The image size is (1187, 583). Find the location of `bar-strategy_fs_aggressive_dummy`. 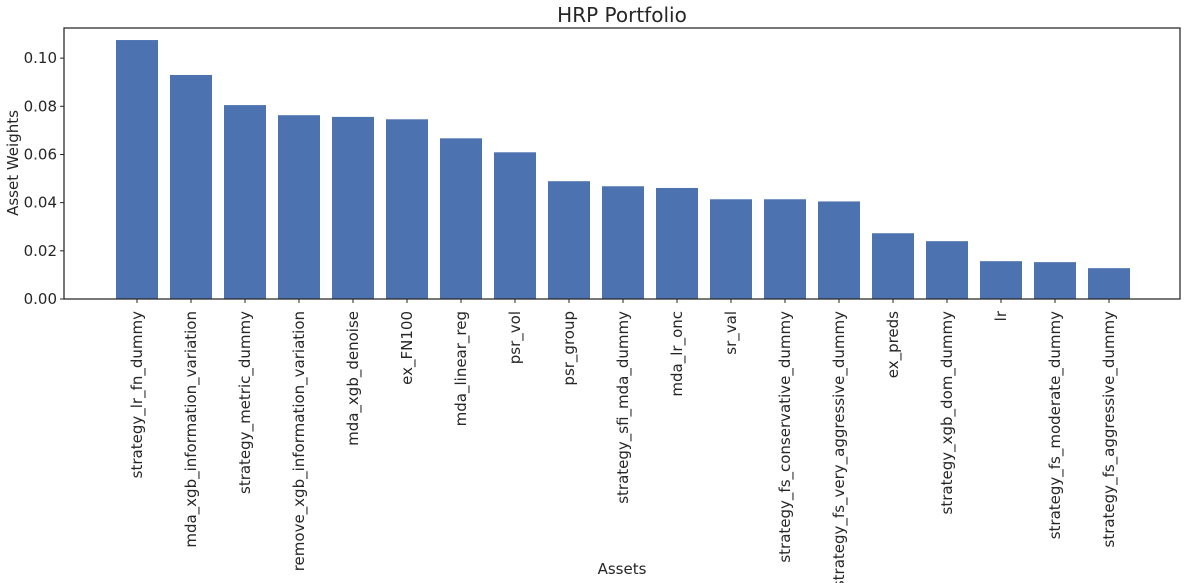

bar-strategy_fs_aggressive_dummy is located at coordinates (1109, 283).